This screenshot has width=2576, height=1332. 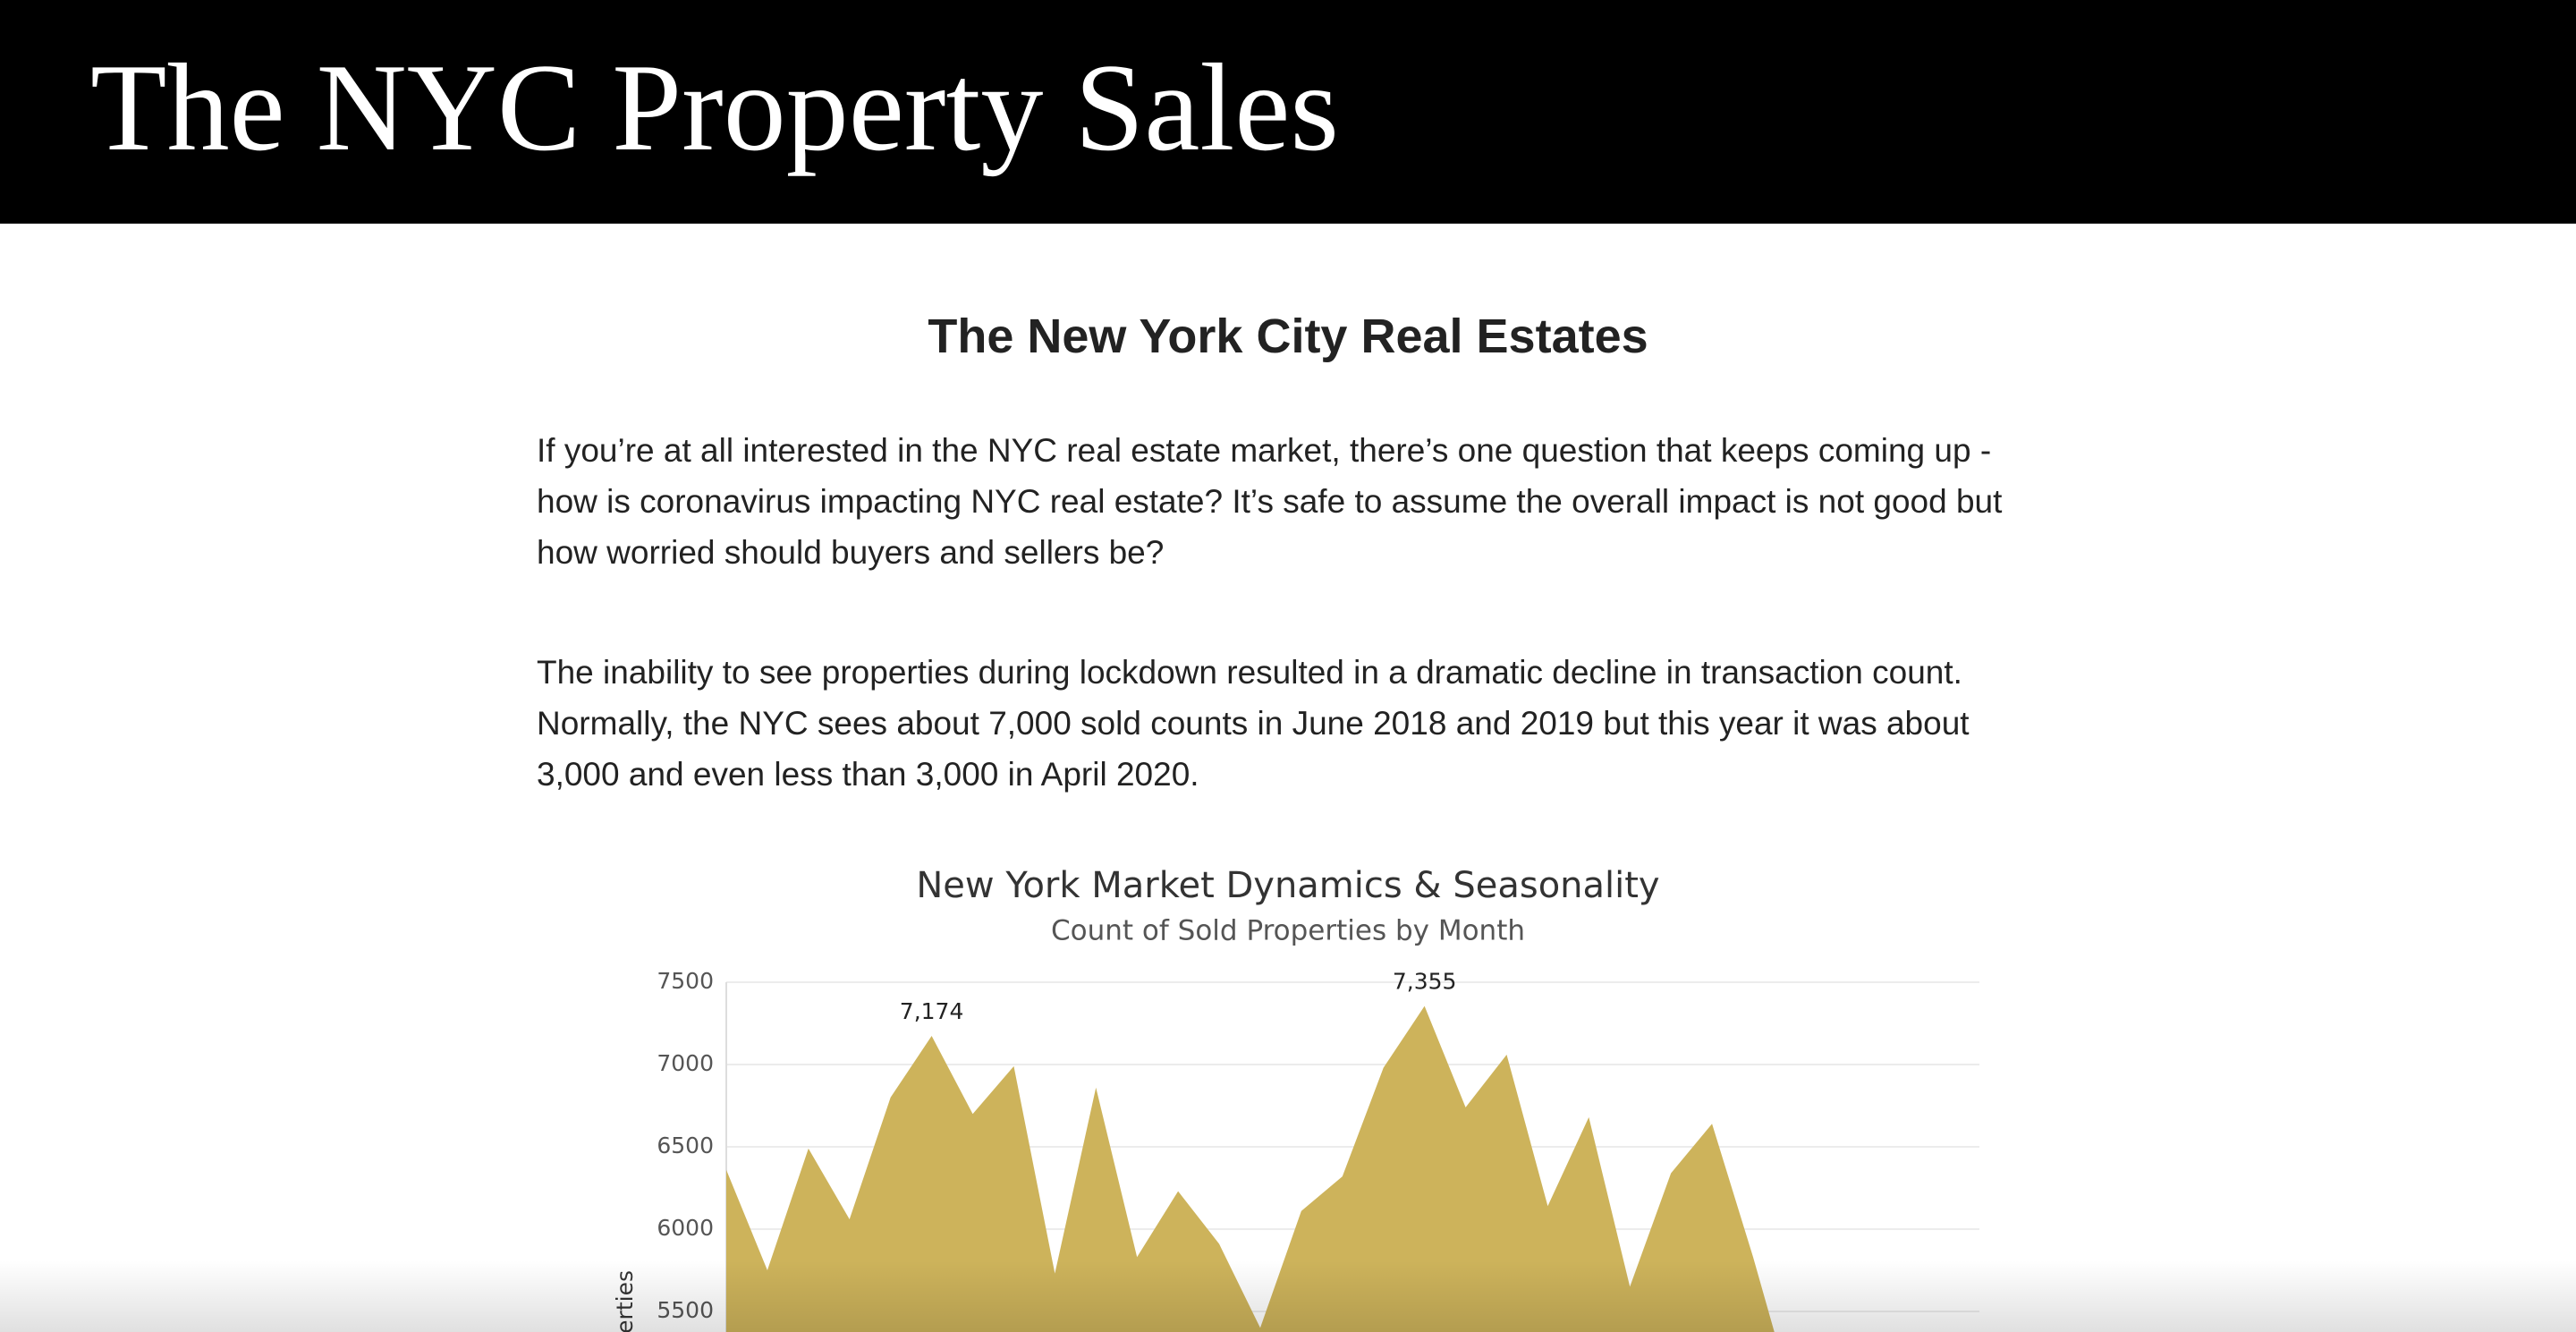 I want to click on y-tick-label: 6500, so click(x=685, y=1146).